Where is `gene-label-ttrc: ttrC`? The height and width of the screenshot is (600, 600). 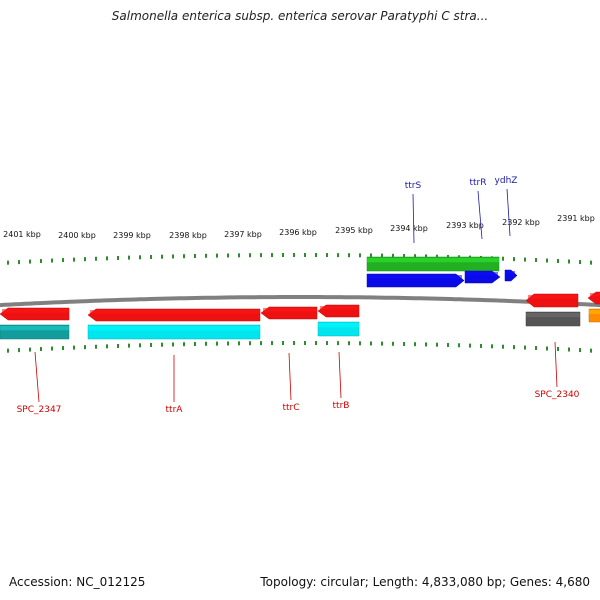 gene-label-ttrc: ttrC is located at coordinates (290, 408).